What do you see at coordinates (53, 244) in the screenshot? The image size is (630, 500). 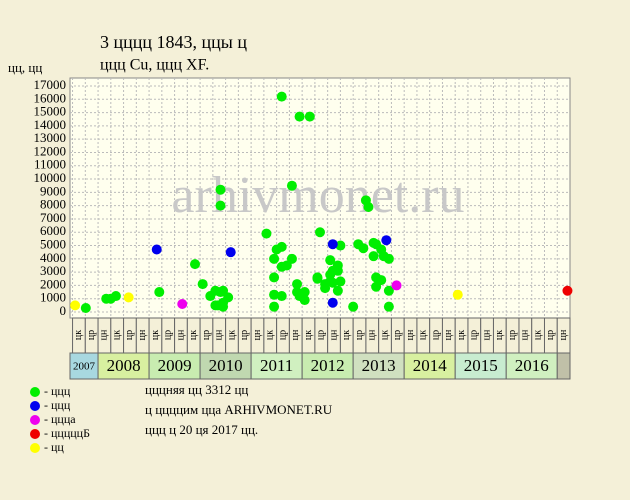 I see `y-tick-label: 5000` at bounding box center [53, 244].